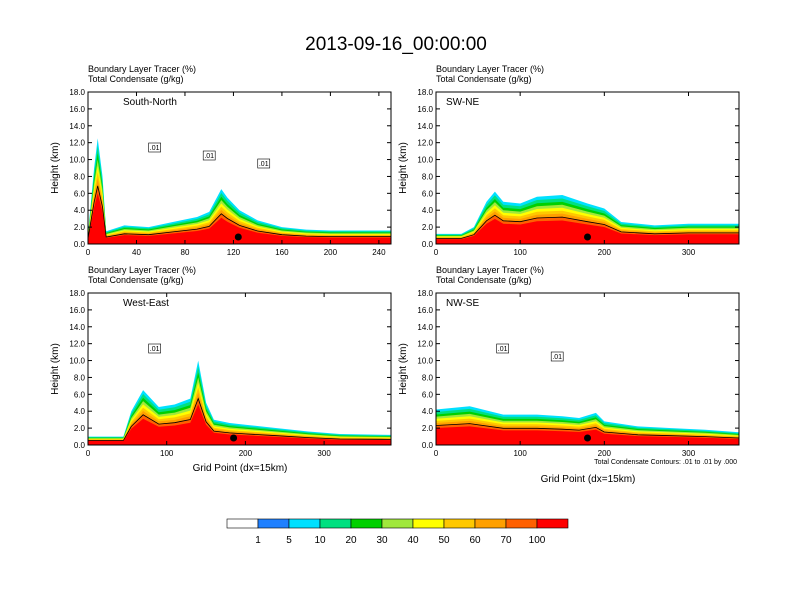 Image resolution: width=792 pixels, height=612 pixels. Describe the element at coordinates (462, 303) in the screenshot. I see `panel-label: NW-SE` at that location.